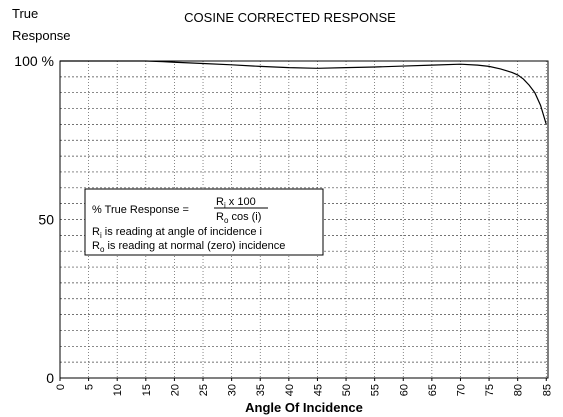 The image size is (563, 417). Describe the element at coordinates (433, 390) in the screenshot. I see `x-tick-label: 65` at that location.